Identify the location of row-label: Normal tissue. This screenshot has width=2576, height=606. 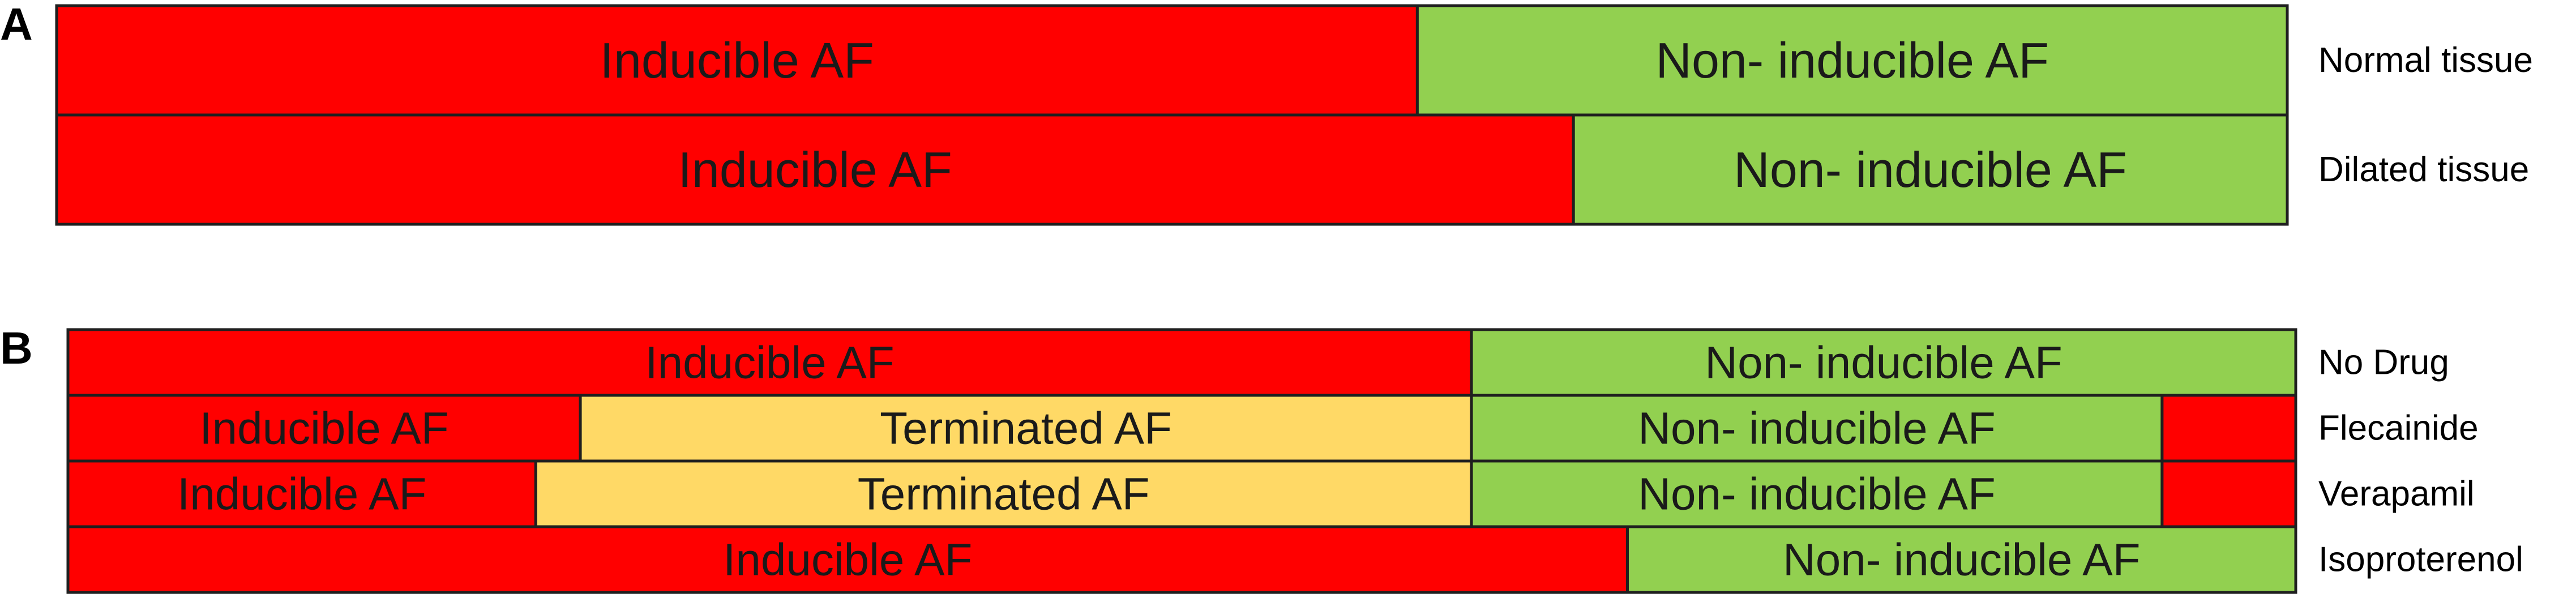
(2425, 60).